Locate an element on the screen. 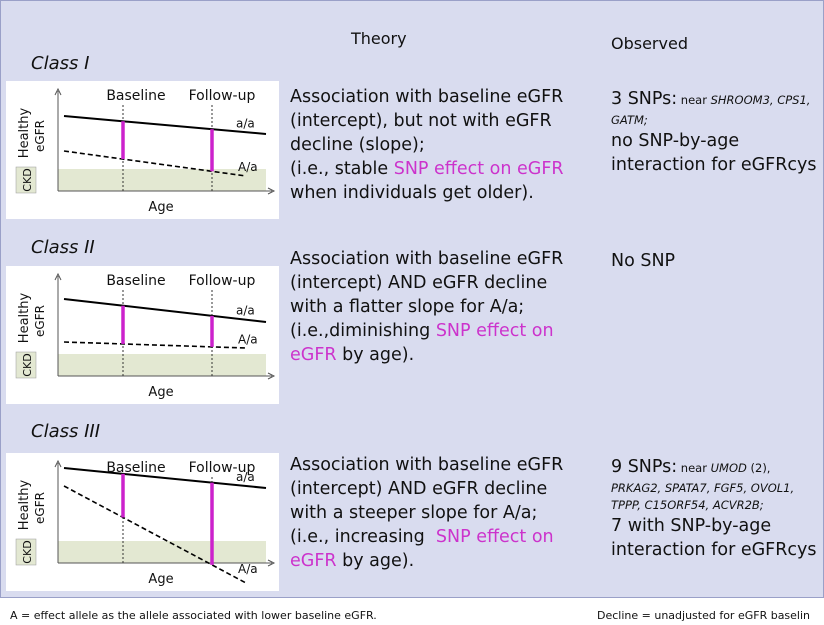  text-line: (i.e., stable SNP effect on eGFR is located at coordinates (427, 169).